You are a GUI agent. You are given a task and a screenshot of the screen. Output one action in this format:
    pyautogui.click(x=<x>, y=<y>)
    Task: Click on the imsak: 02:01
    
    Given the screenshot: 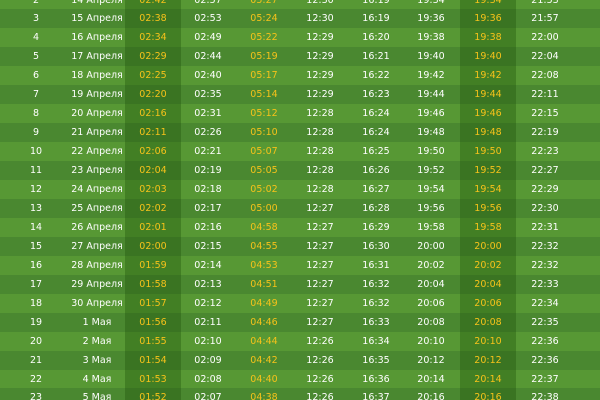 What is the action you would take?
    pyautogui.click(x=153, y=227)
    